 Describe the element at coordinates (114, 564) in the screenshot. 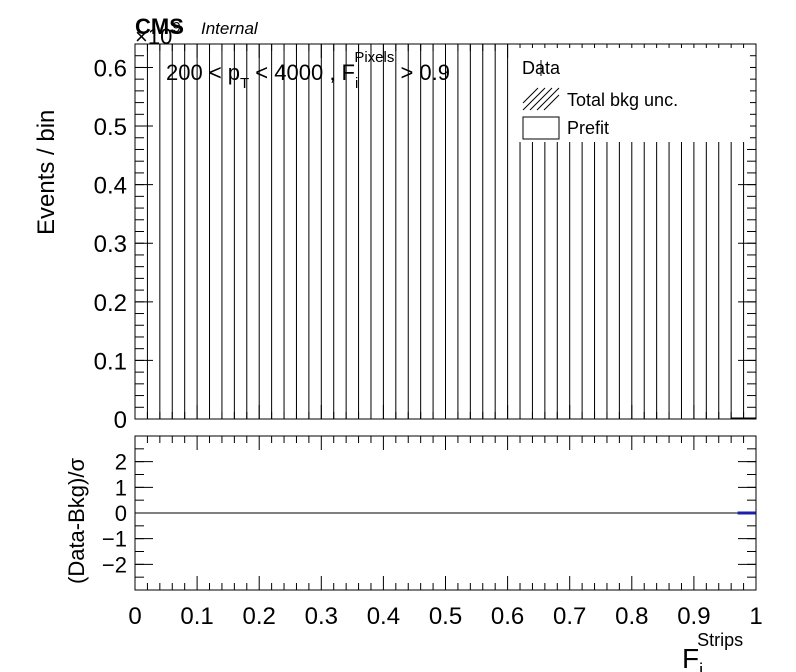

I see `ratio-y-tick-label: −2` at that location.